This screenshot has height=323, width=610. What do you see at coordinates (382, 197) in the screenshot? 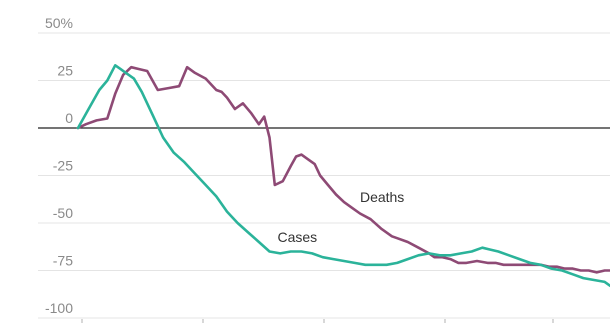
I see `series-label-deaths: Deaths` at bounding box center [382, 197].